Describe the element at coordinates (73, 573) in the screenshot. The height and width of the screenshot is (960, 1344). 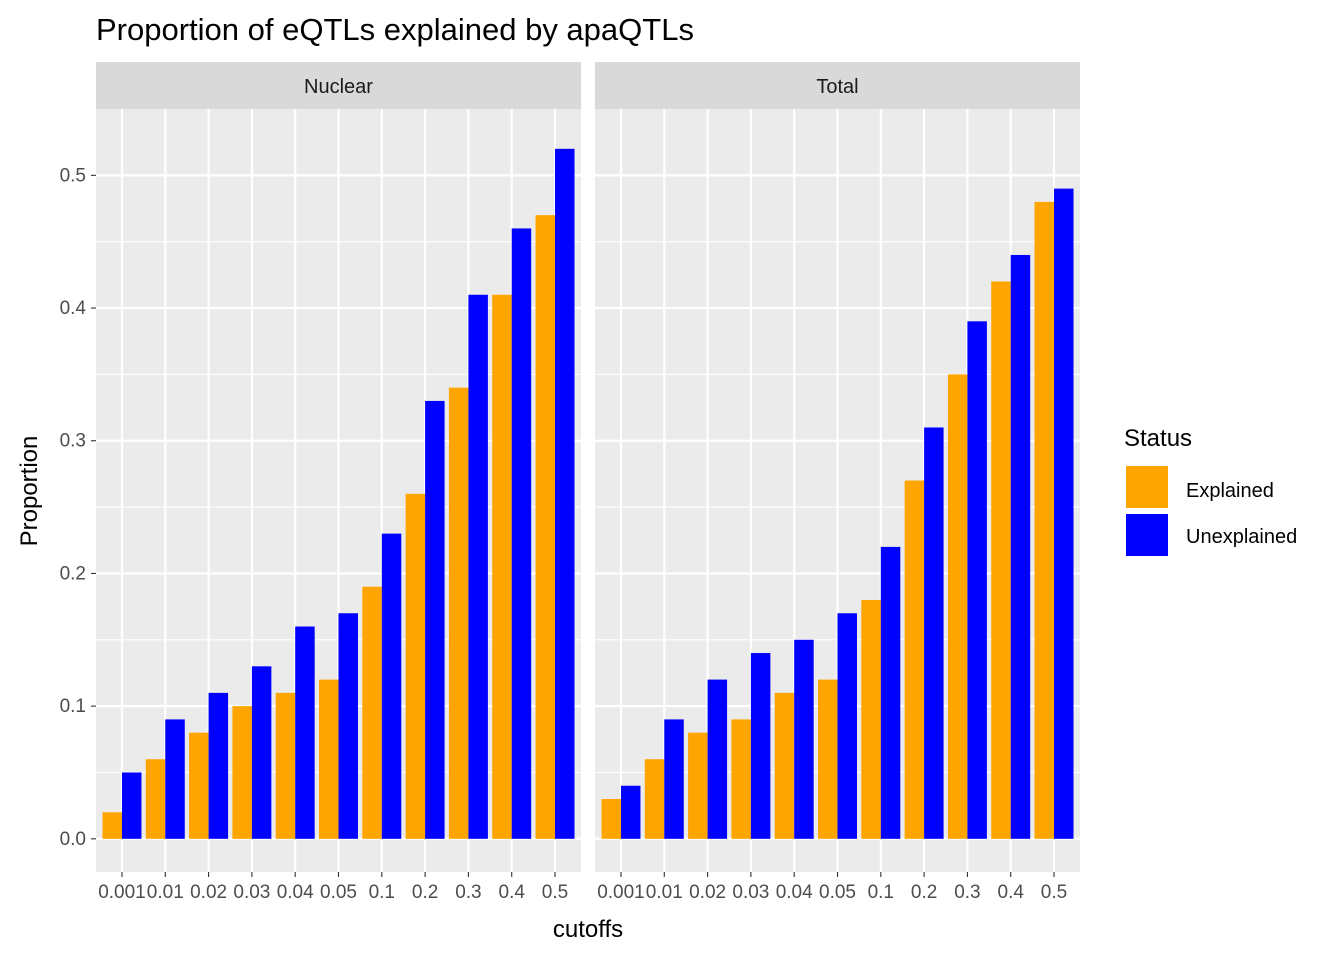
I see `y-tick-label: 0.2` at that location.